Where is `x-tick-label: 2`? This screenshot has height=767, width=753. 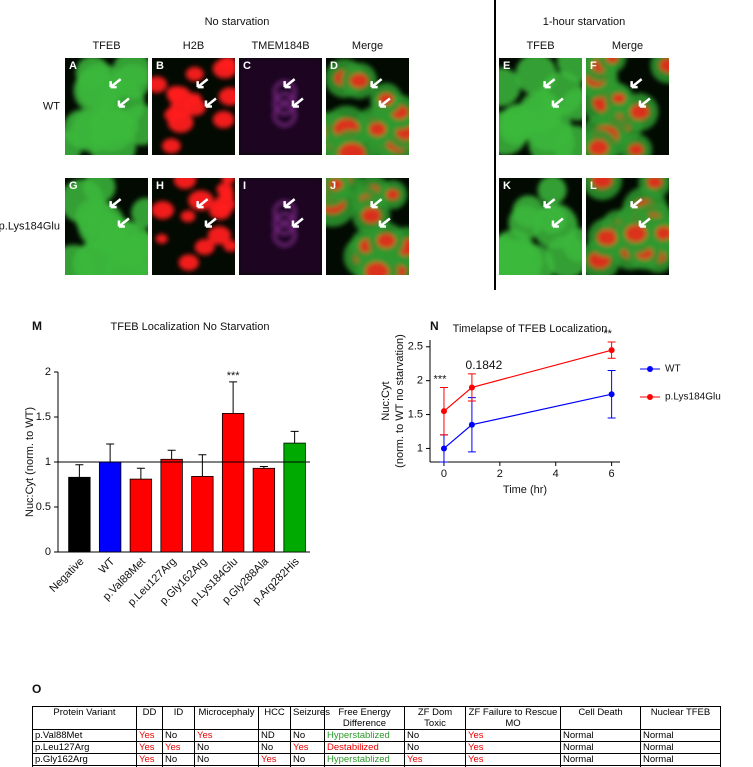
x-tick-label: 2 is located at coordinates (500, 474).